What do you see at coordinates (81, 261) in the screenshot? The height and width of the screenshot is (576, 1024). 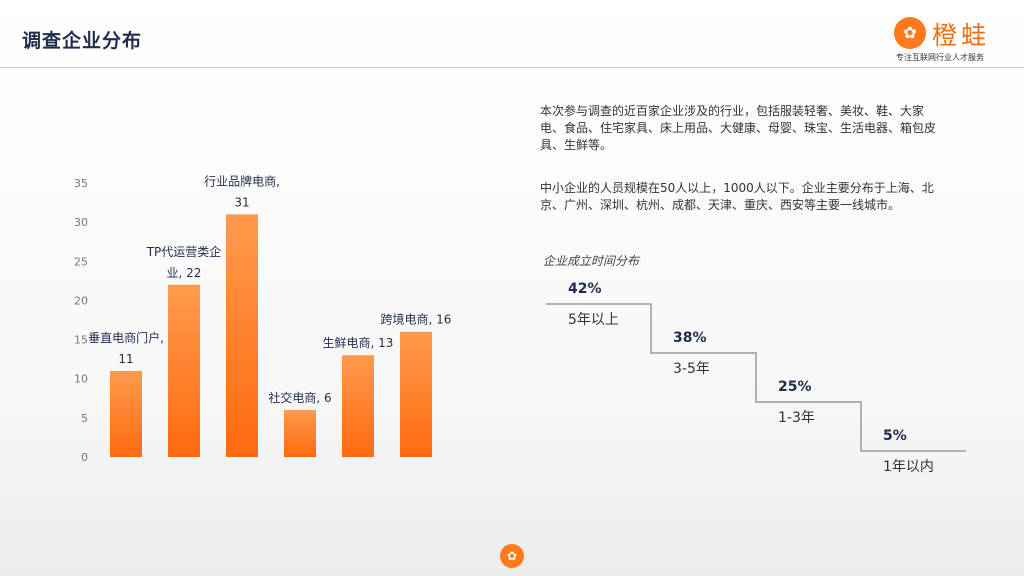 I see `y-tick-label: 25` at bounding box center [81, 261].